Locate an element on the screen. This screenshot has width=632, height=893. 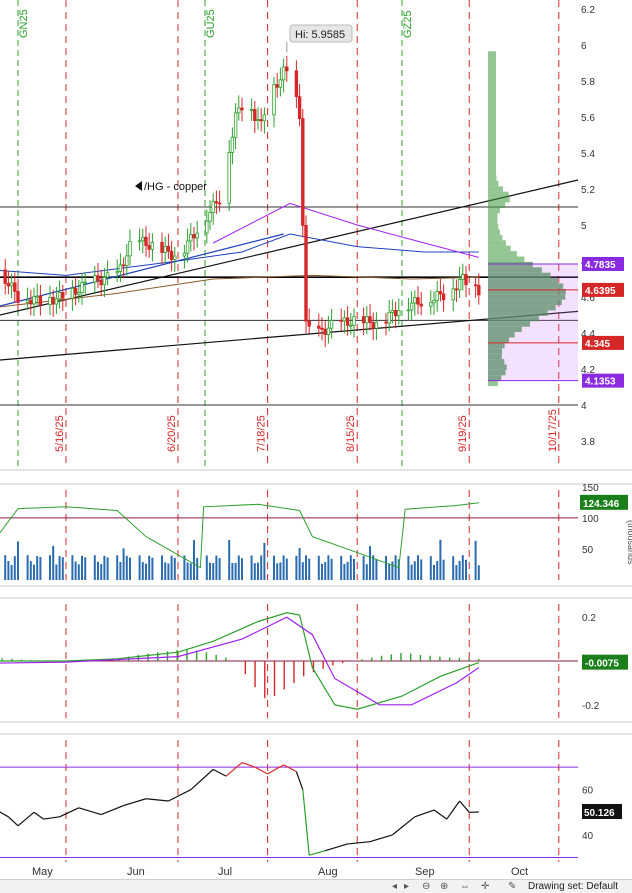
pencil-icon: ✎ is located at coordinates (512, 886).